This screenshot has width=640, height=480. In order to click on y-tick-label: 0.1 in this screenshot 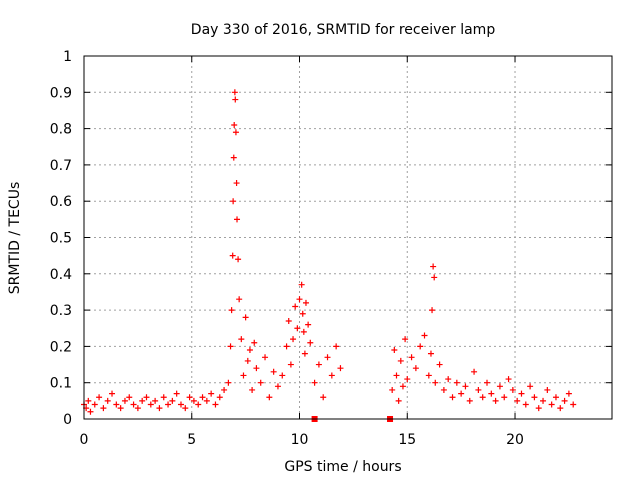, I will do `click(61, 384)`.